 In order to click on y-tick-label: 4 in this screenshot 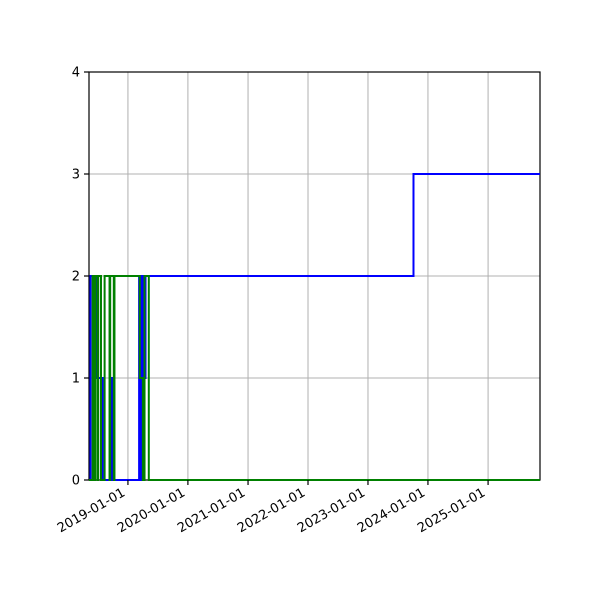, I will do `click(76, 73)`.